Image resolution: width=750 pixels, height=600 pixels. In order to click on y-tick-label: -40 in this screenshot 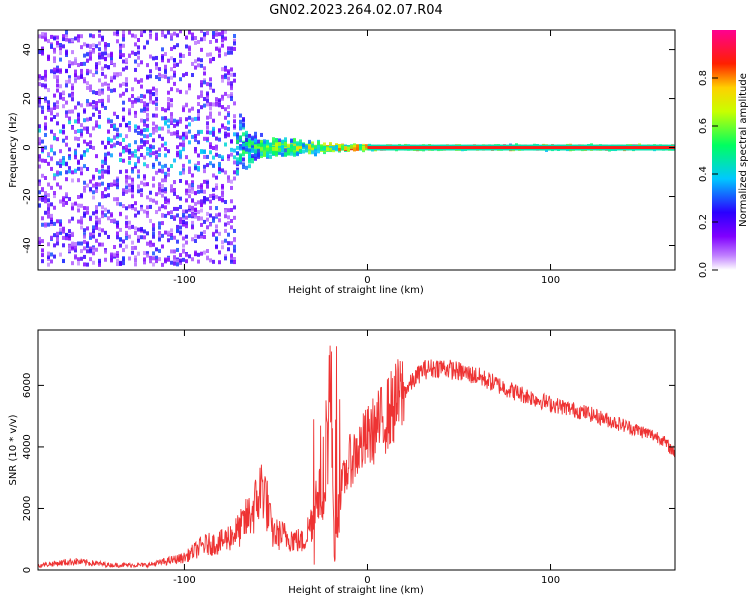, I will do `click(27, 245)`.